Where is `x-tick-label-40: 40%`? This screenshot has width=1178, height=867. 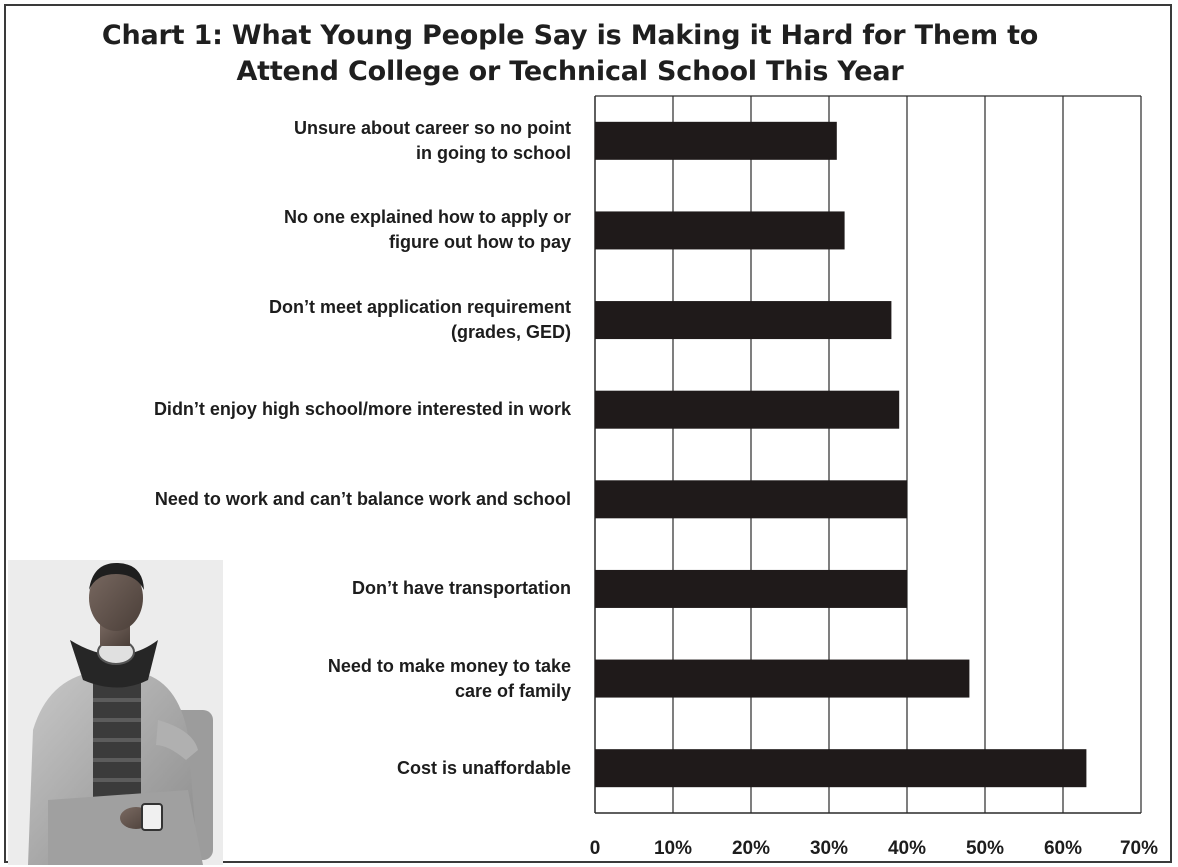 x-tick-label-40: 40% is located at coordinates (907, 848).